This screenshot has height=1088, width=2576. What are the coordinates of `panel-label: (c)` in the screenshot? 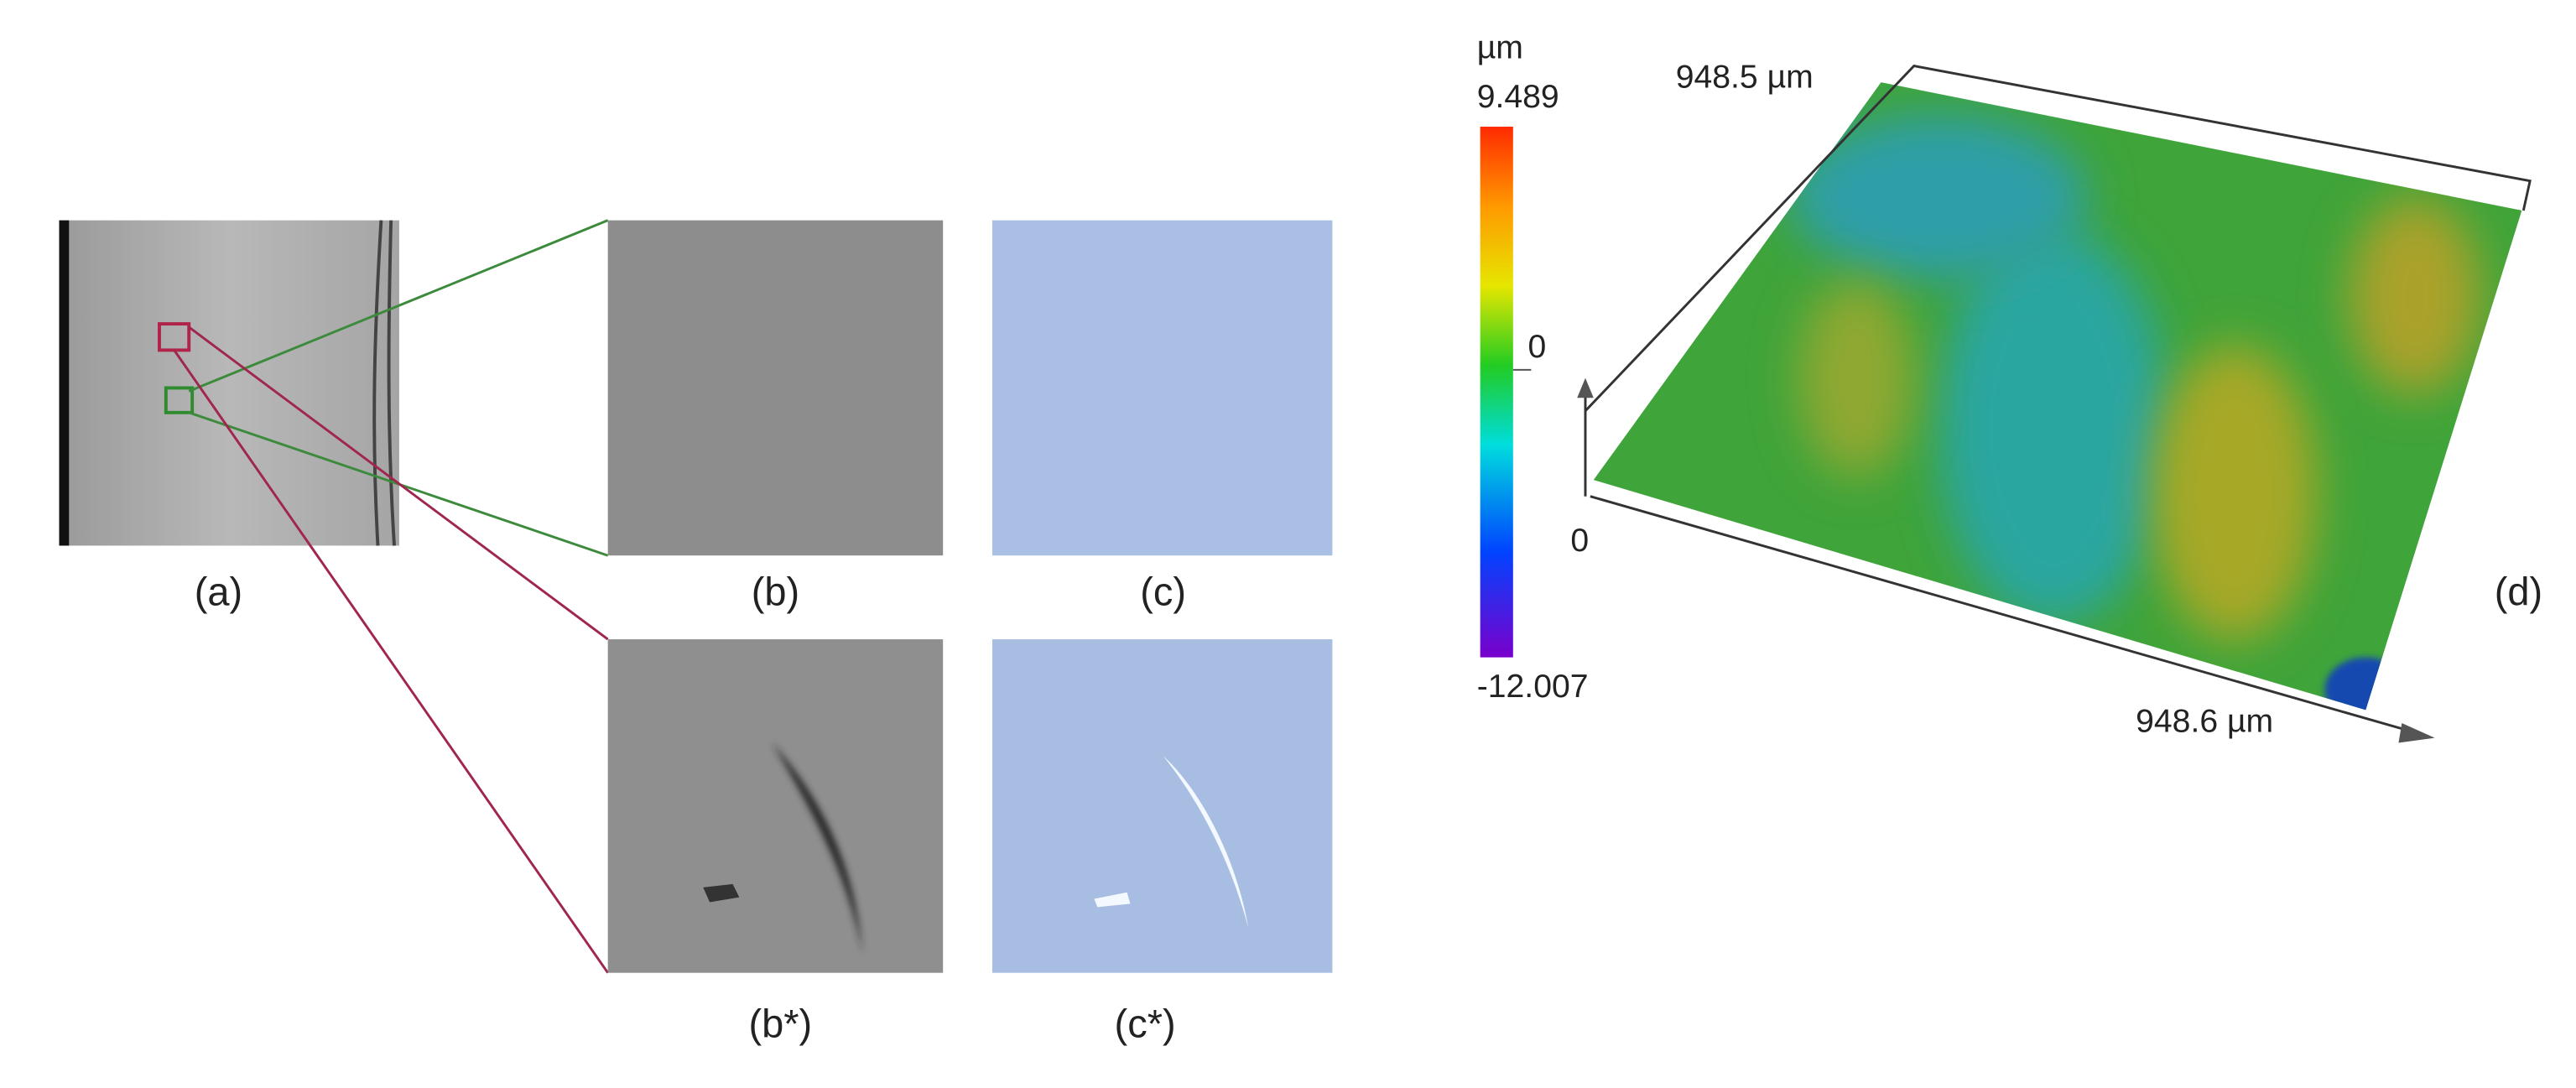 It's located at (1163, 592).